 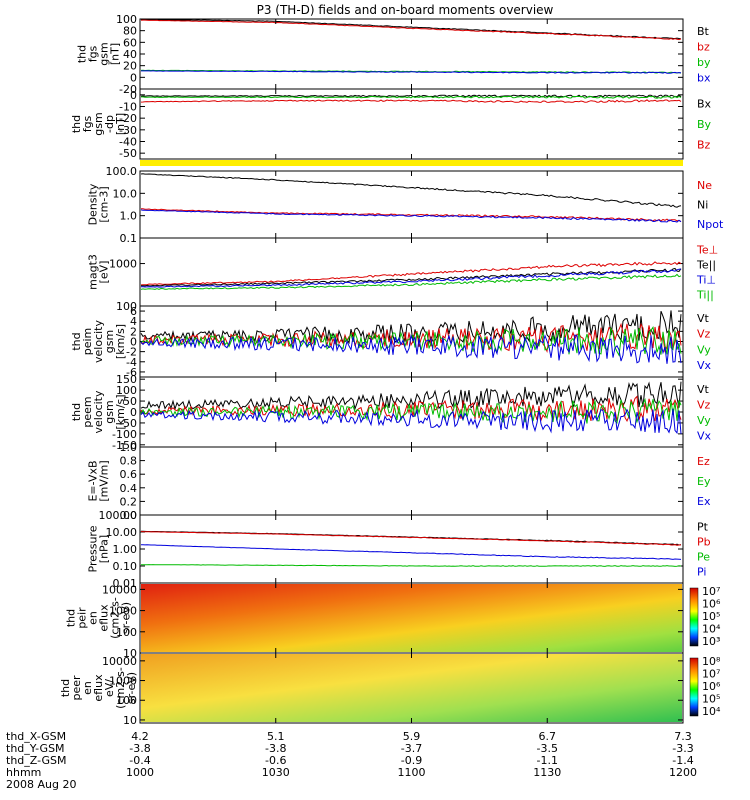 I want to click on footer-value-t: 1030, so click(x=276, y=772).